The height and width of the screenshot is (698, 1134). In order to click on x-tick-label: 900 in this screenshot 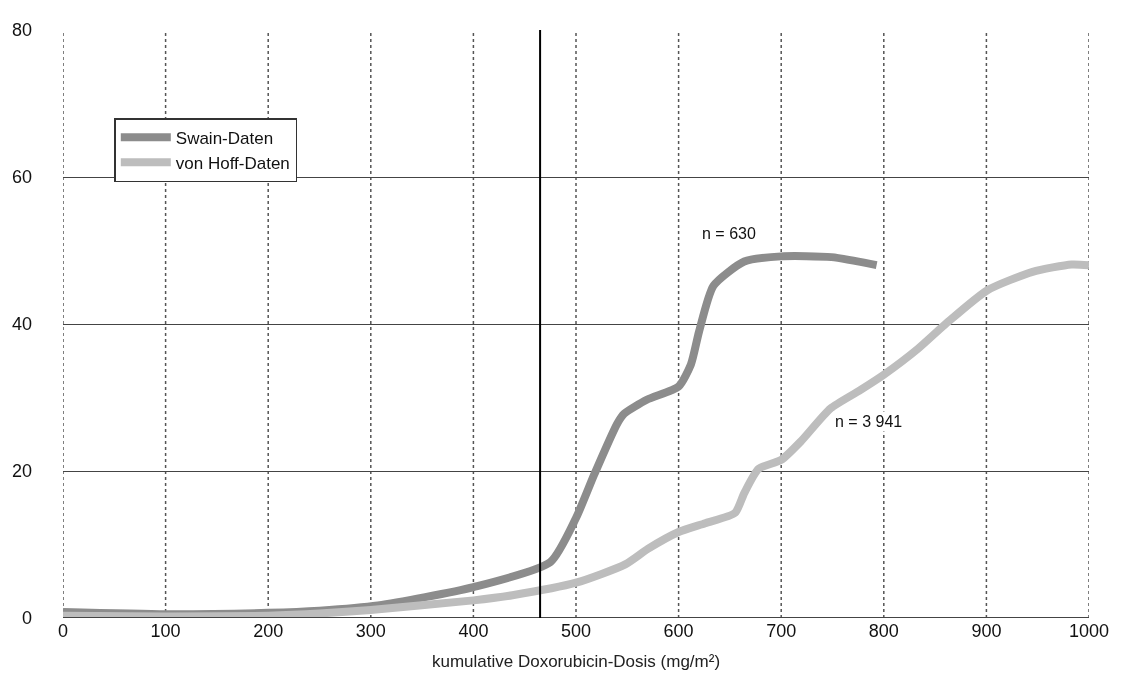, I will do `click(986, 631)`.